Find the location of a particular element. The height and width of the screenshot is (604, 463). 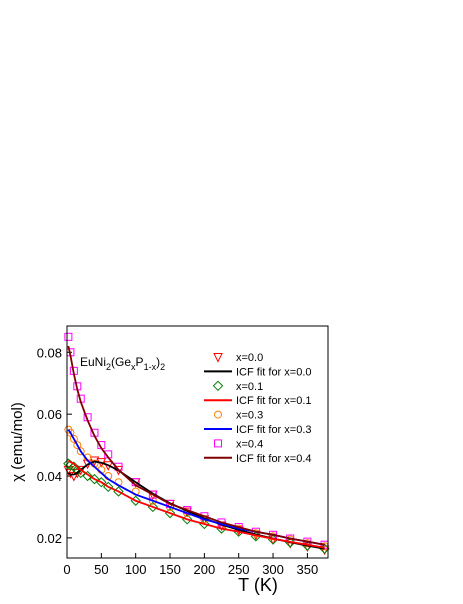

y-tick-label: 0.04 is located at coordinates (49, 476).